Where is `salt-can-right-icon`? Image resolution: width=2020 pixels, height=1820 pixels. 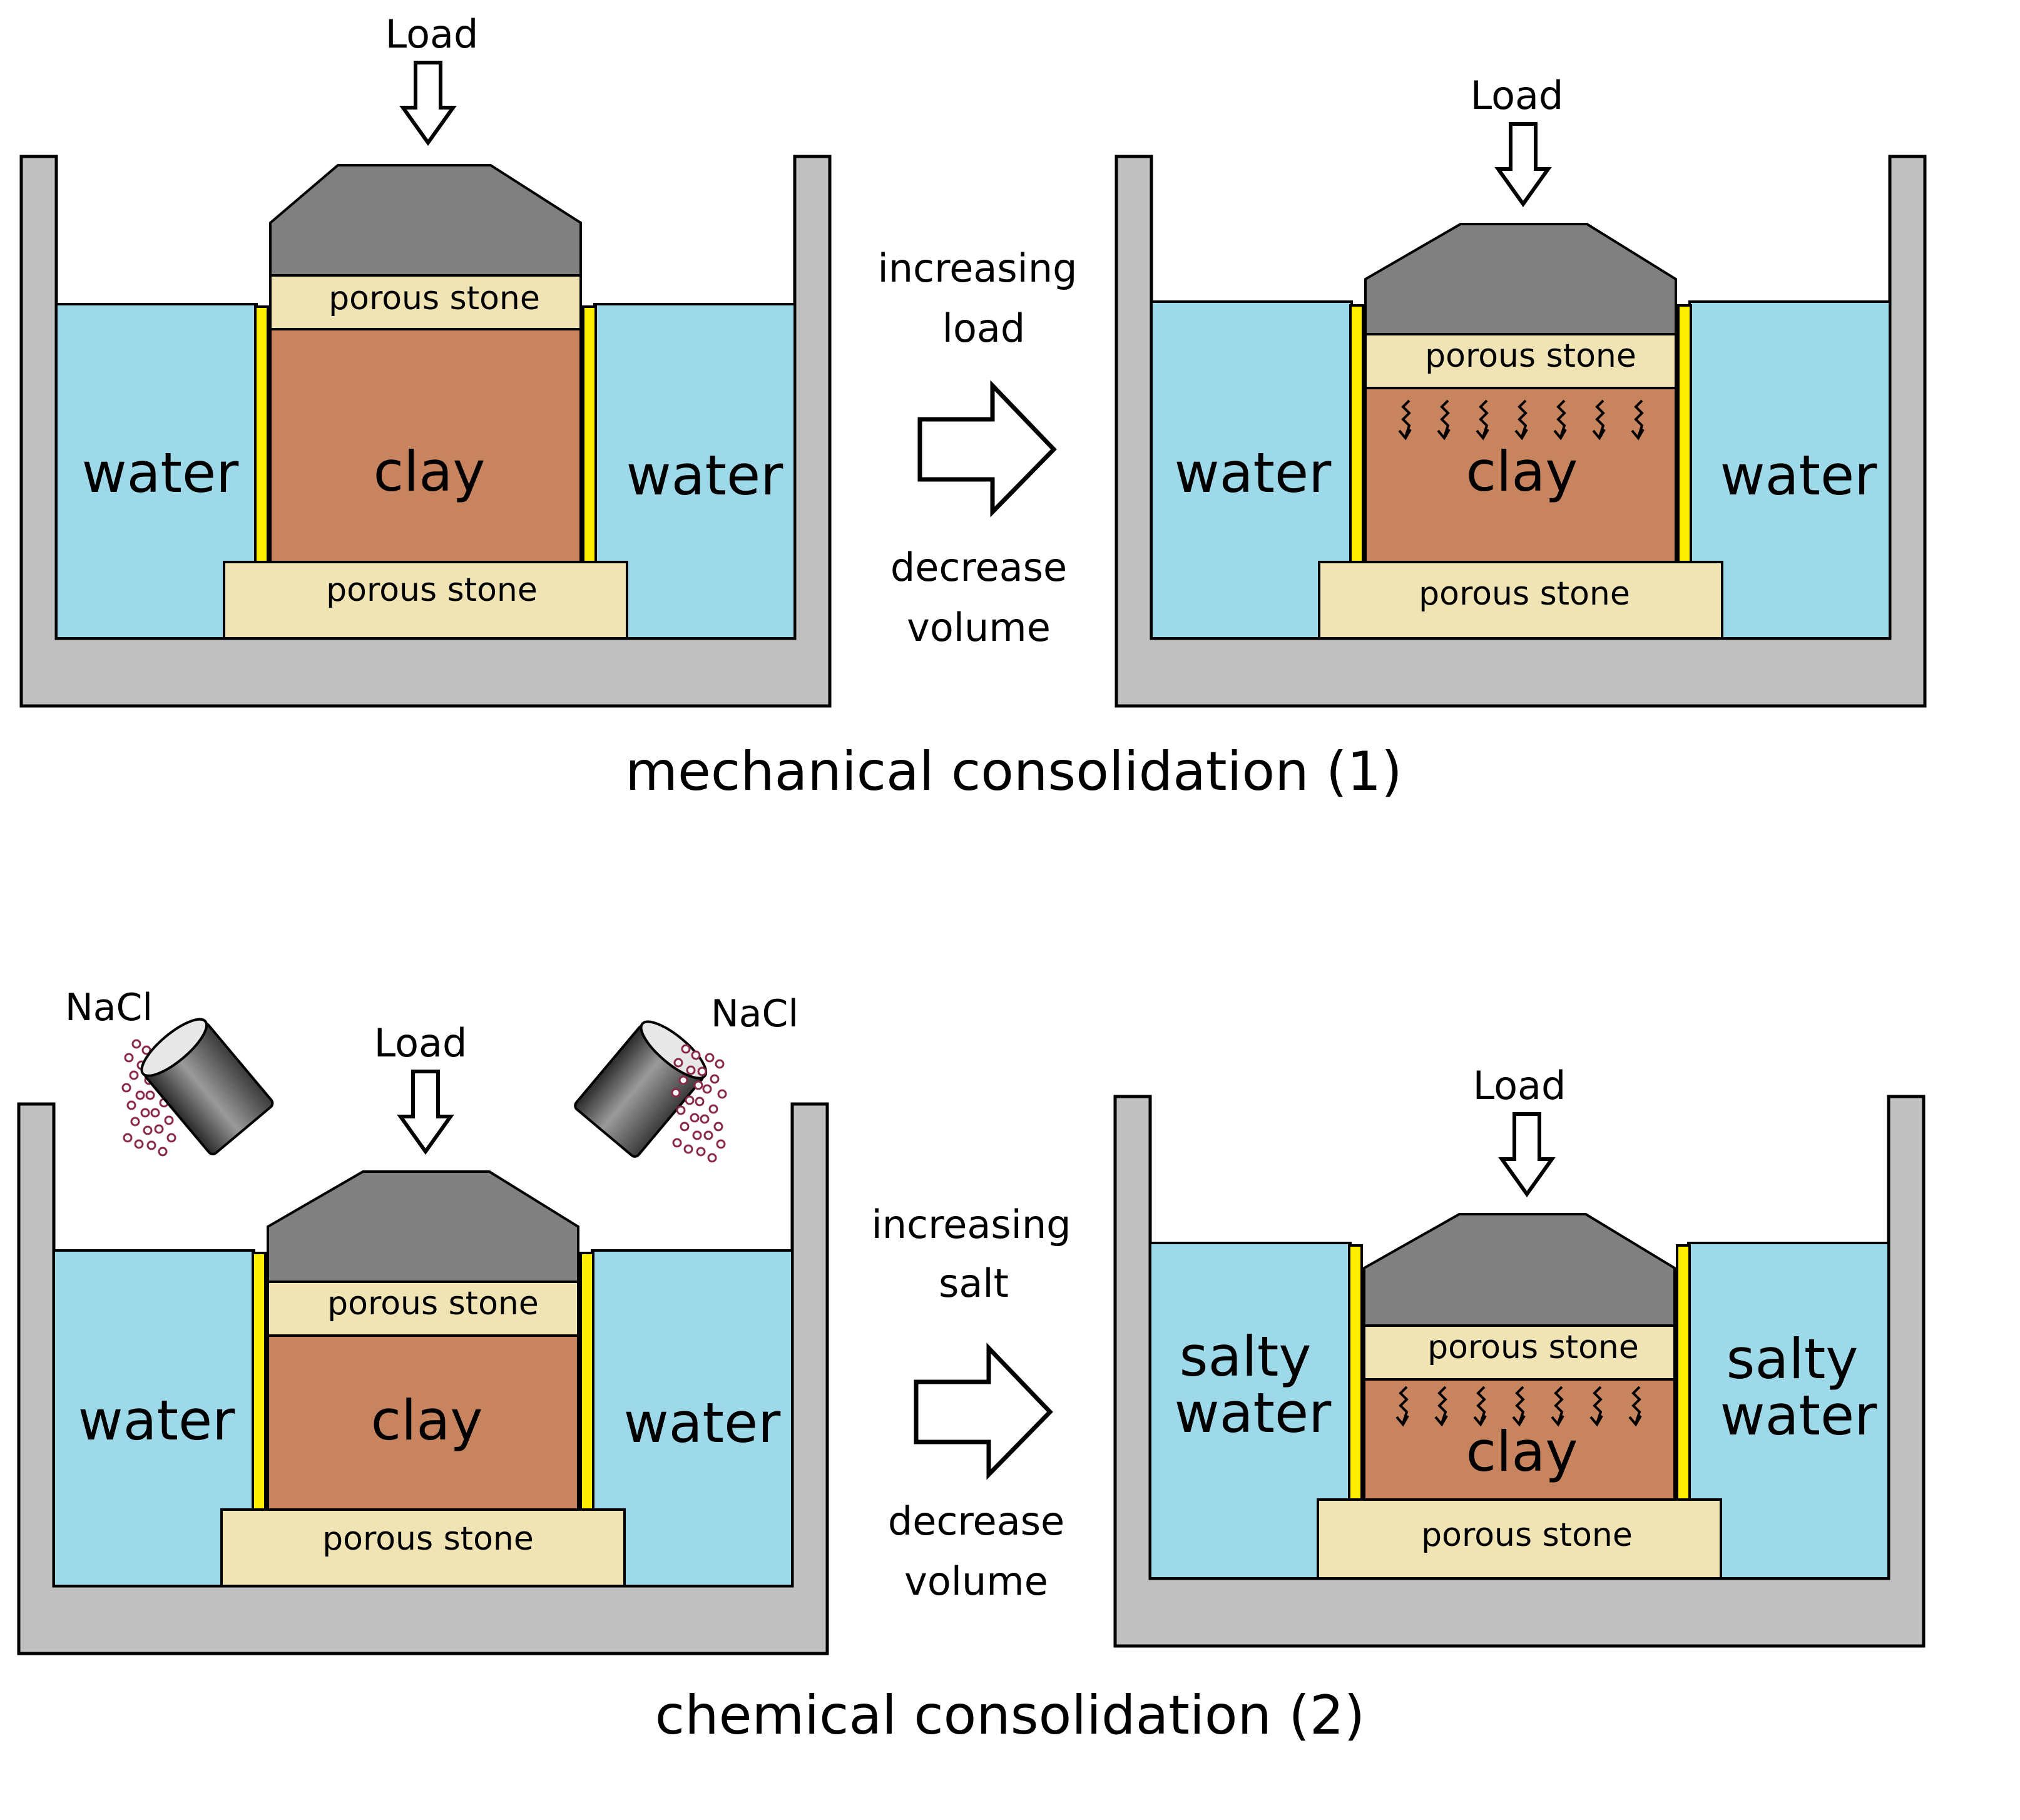
salt-can-right-icon is located at coordinates (641, 1089).